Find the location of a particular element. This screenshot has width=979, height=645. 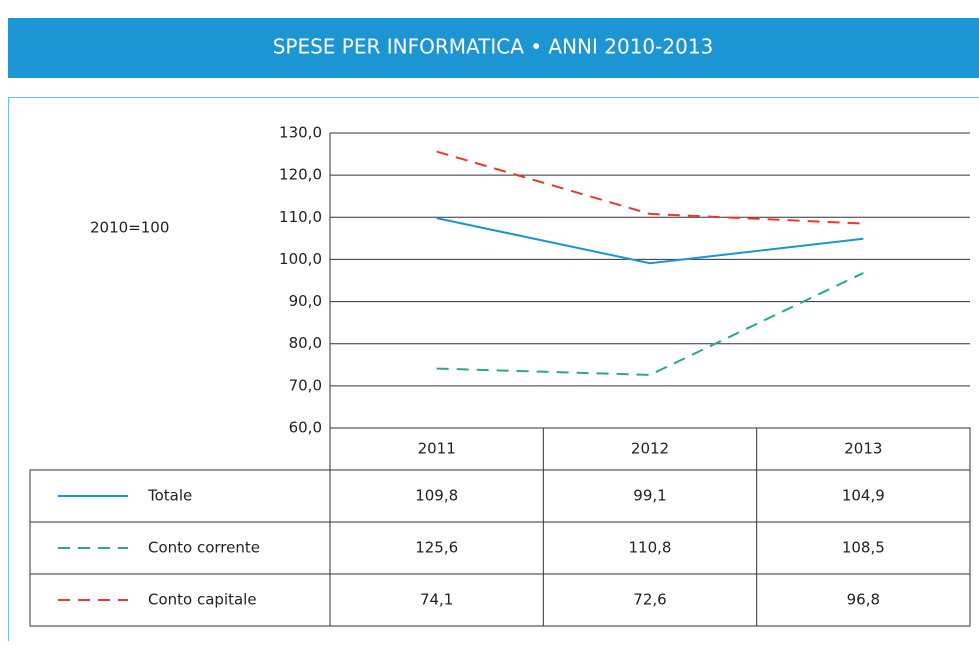

legend-label: Totale is located at coordinates (169, 496).